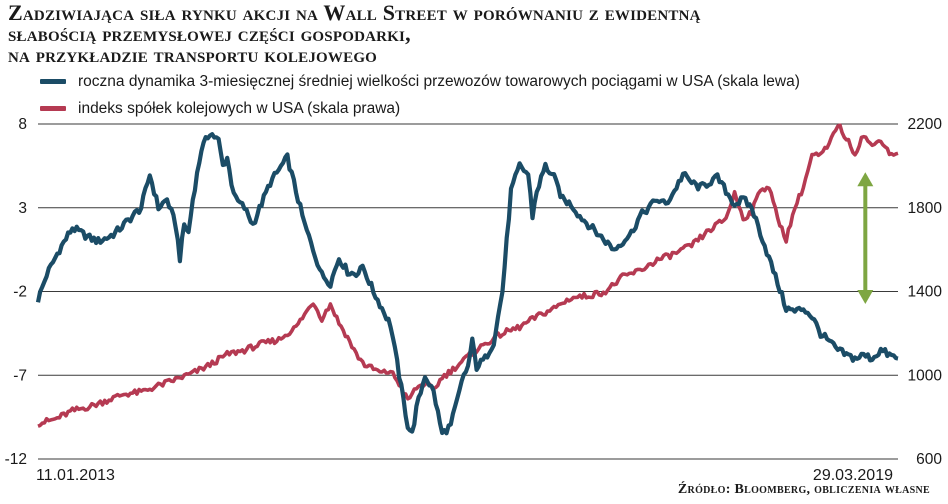  Describe the element at coordinates (925, 124) in the screenshot. I see `right-axis-tick-label: 2200` at that location.